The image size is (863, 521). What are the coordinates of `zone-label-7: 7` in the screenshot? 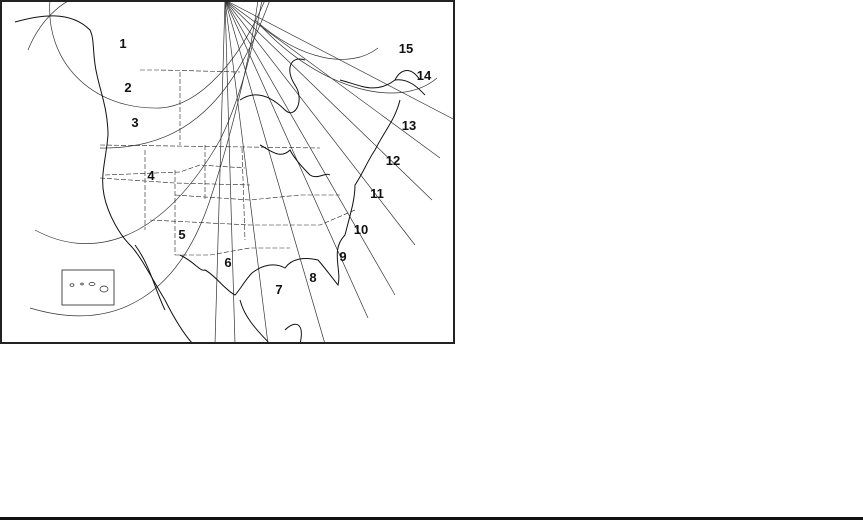 It's located at (278, 289).